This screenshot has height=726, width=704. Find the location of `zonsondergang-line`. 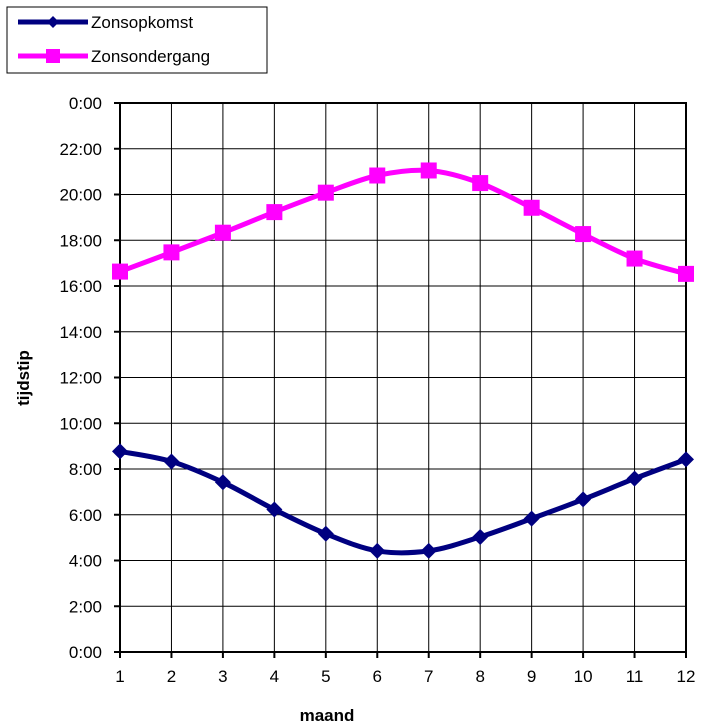

zonsondergang-line is located at coordinates (403, 222).